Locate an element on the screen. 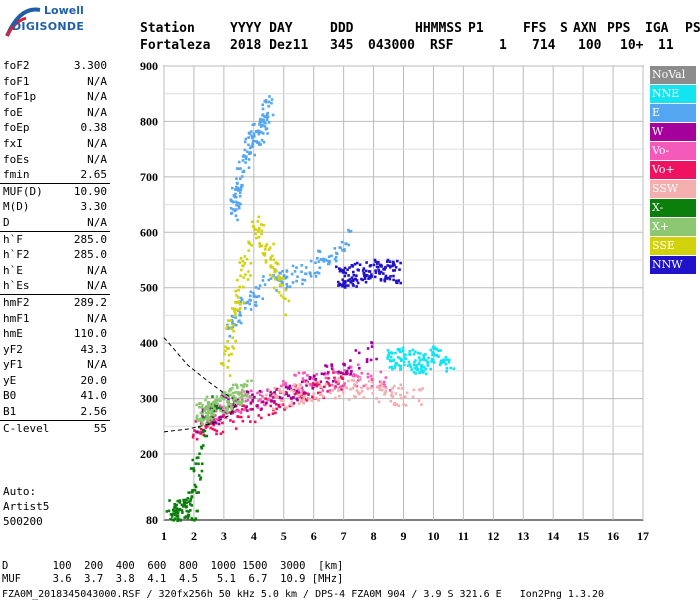 Image resolution: width=700 pixels, height=601 pixels. param-key: foF2 is located at coordinates (16, 65).